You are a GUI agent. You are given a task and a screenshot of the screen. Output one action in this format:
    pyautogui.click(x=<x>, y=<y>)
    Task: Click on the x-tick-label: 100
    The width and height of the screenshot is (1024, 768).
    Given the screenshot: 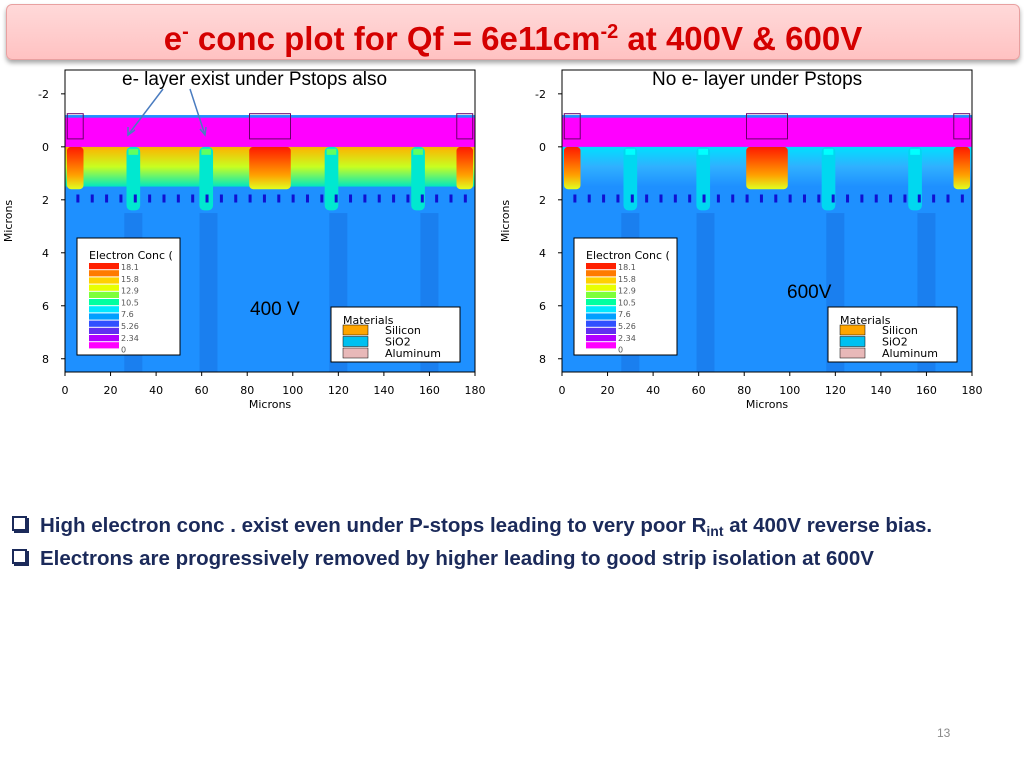 What is the action you would take?
    pyautogui.click(x=789, y=390)
    